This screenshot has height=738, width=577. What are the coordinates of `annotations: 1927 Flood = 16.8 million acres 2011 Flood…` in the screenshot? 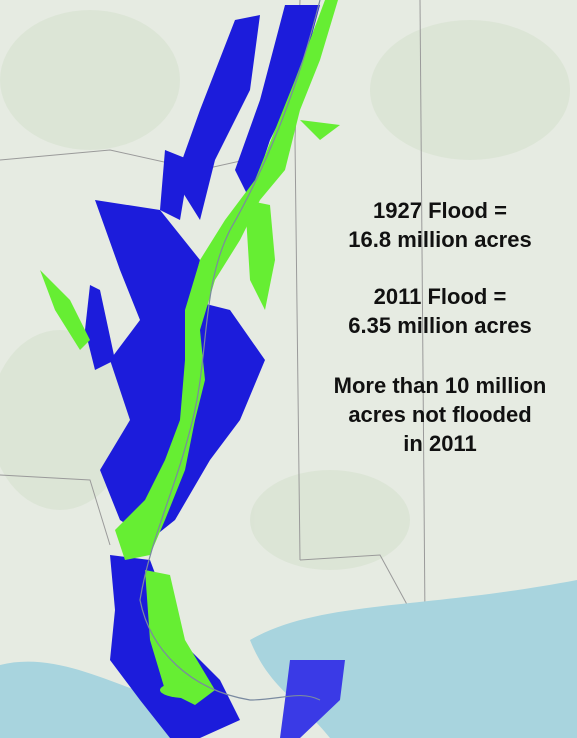 It's located at (440, 327).